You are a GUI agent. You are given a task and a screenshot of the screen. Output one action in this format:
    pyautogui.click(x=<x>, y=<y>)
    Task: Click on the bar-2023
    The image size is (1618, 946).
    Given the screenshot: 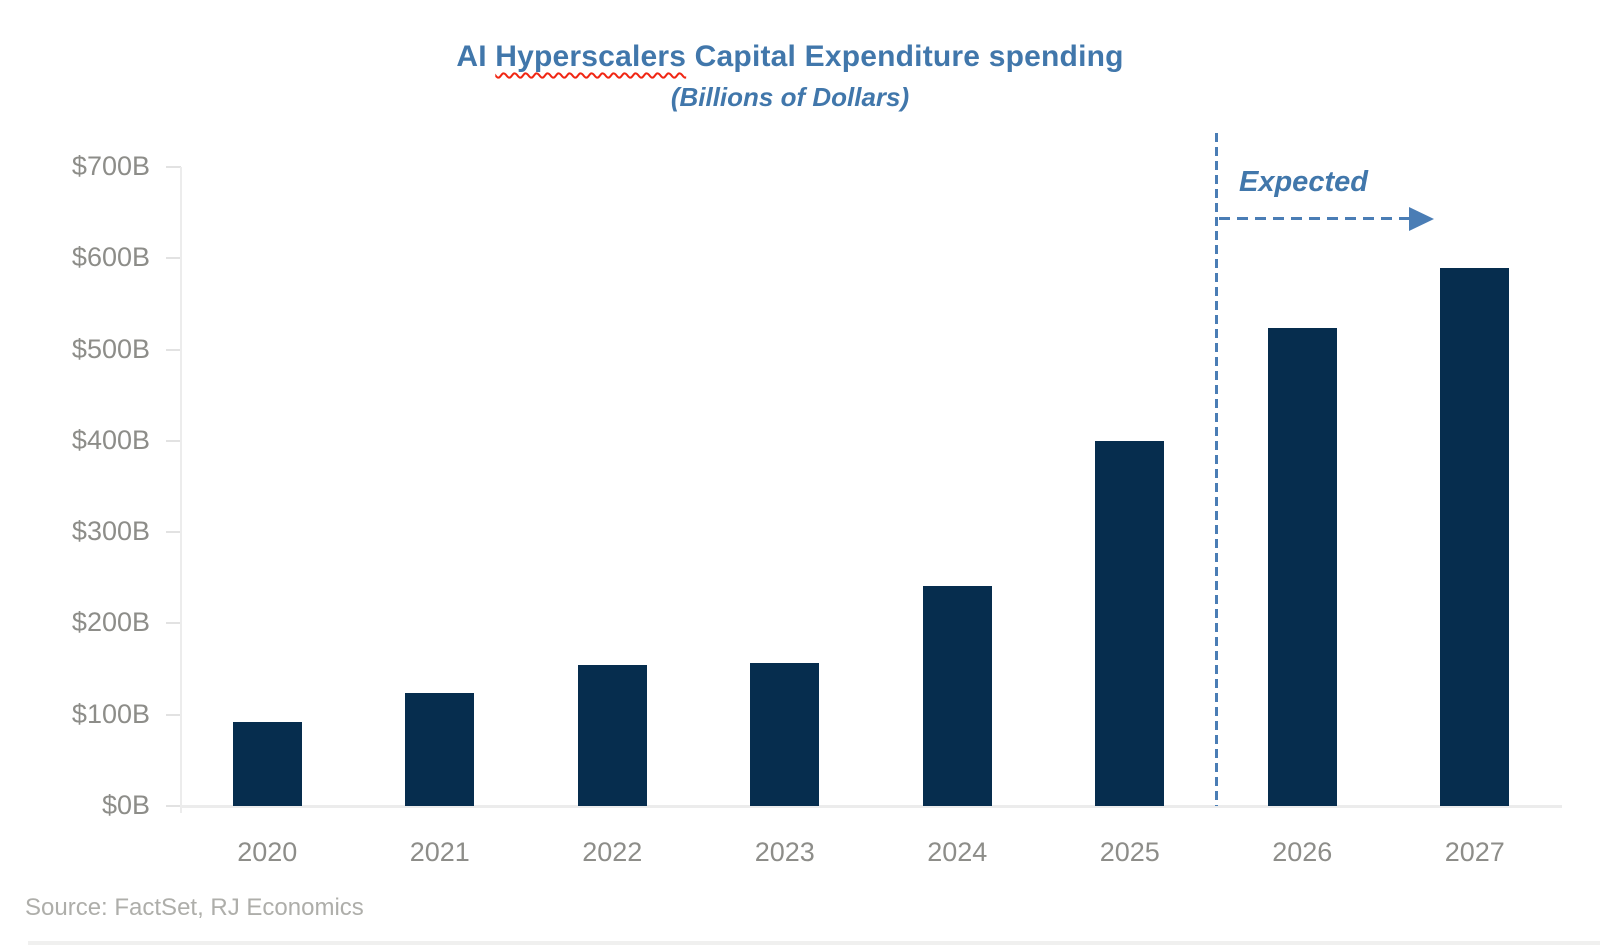 What is the action you would take?
    pyautogui.click(x=785, y=734)
    